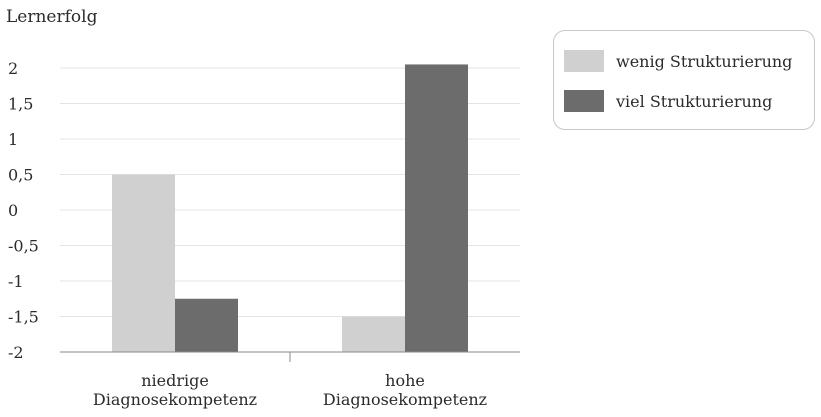  What do you see at coordinates (175, 380) in the screenshot?
I see `x-category-label: niedrige` at bounding box center [175, 380].